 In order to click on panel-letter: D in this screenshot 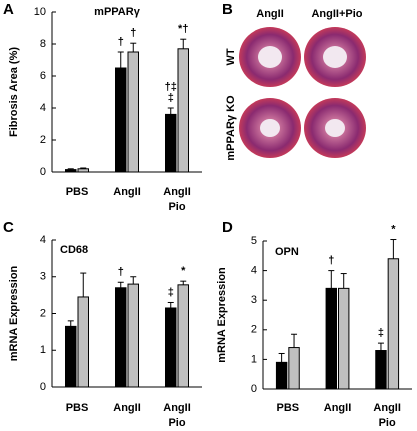, I will do `click(227, 227)`.